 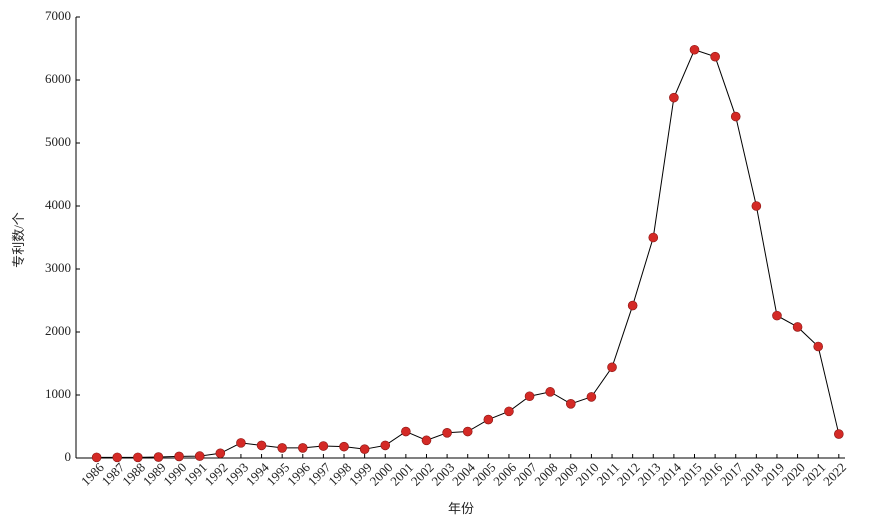 I want to click on y-tick-label: 4000, so click(x=58, y=204).